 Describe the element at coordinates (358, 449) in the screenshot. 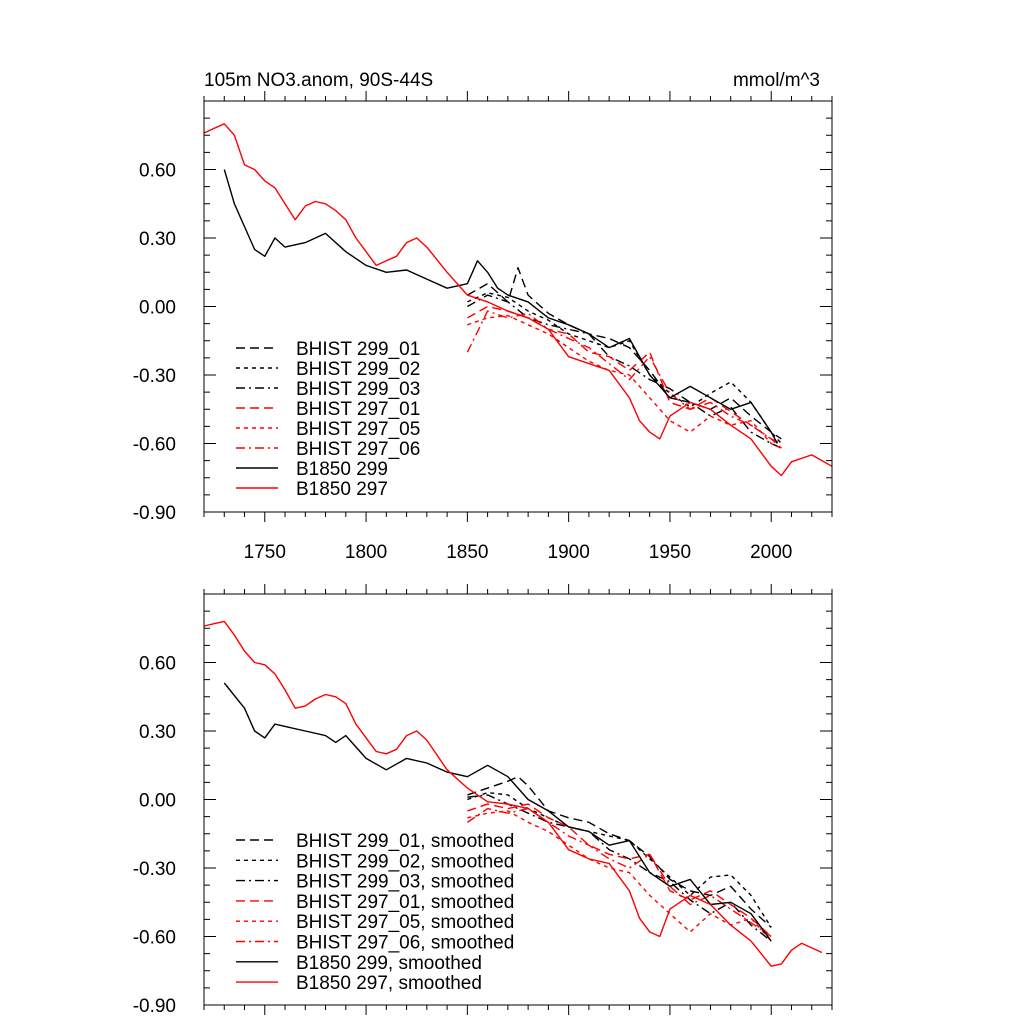

I see `legend-label: BHIST 297_06` at that location.